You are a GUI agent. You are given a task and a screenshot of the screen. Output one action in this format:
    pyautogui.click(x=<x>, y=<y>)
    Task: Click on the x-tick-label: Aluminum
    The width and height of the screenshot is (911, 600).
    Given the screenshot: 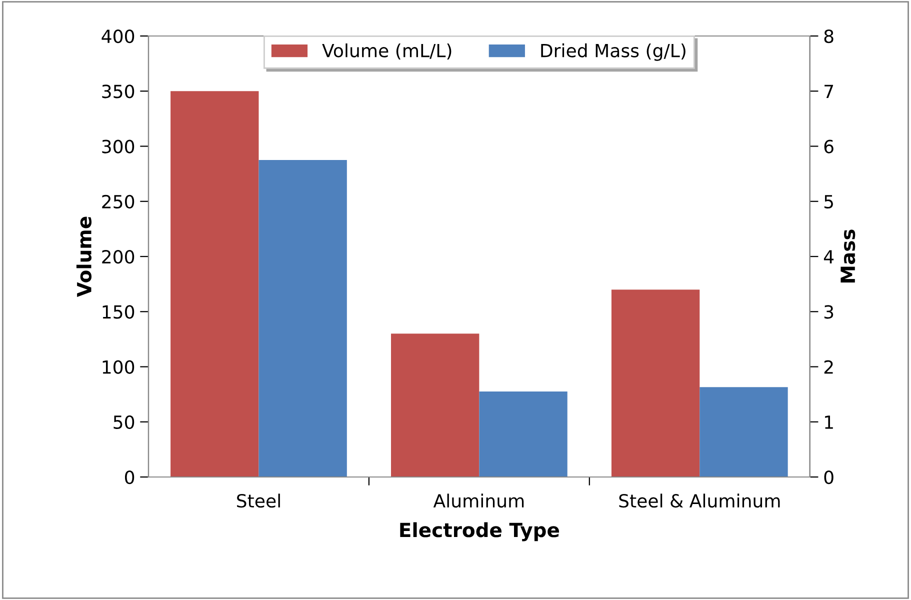 What is the action you would take?
    pyautogui.click(x=478, y=501)
    